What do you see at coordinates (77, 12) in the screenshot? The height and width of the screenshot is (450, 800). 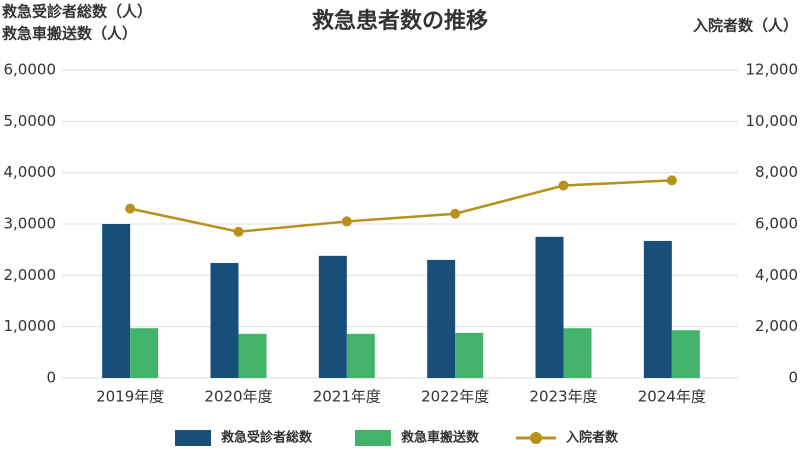 I see `y-axis-label: 救急受診者総数（人）` at bounding box center [77, 12].